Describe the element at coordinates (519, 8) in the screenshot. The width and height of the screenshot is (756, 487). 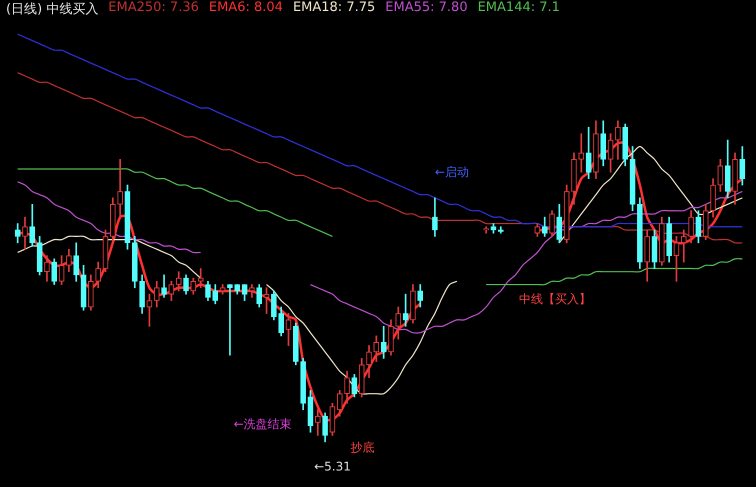
I see `text: EMA144: 7.1` at that location.